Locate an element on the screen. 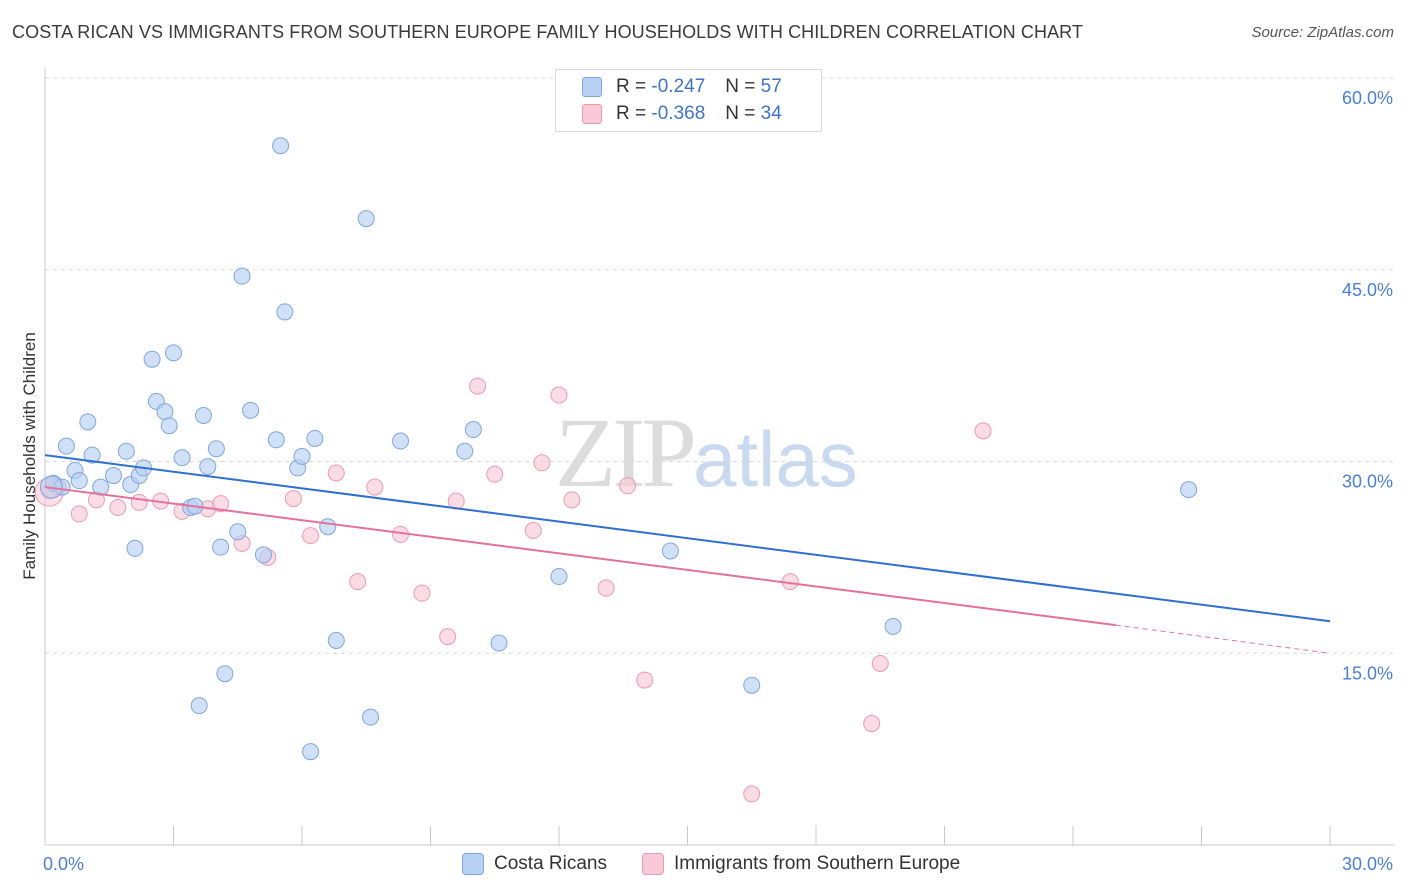  bottom-legend-swatch-pink is located at coordinates (653, 864).